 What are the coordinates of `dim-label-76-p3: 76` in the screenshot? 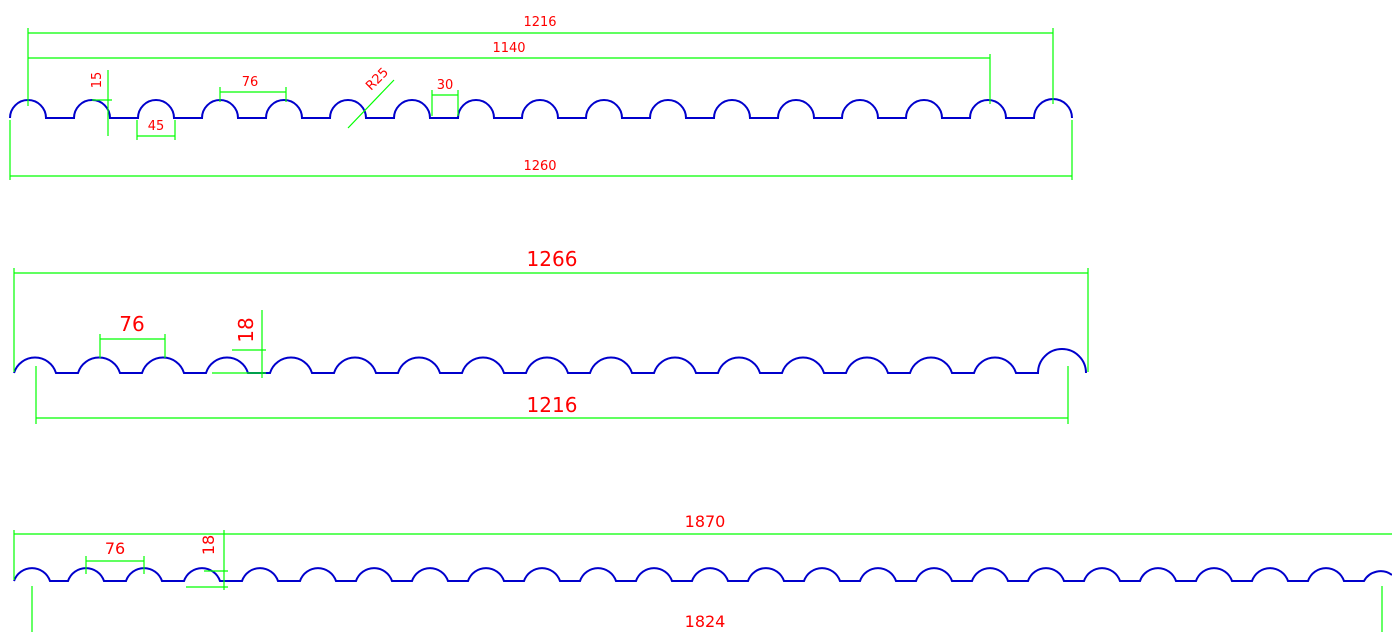 It's located at (115, 548).